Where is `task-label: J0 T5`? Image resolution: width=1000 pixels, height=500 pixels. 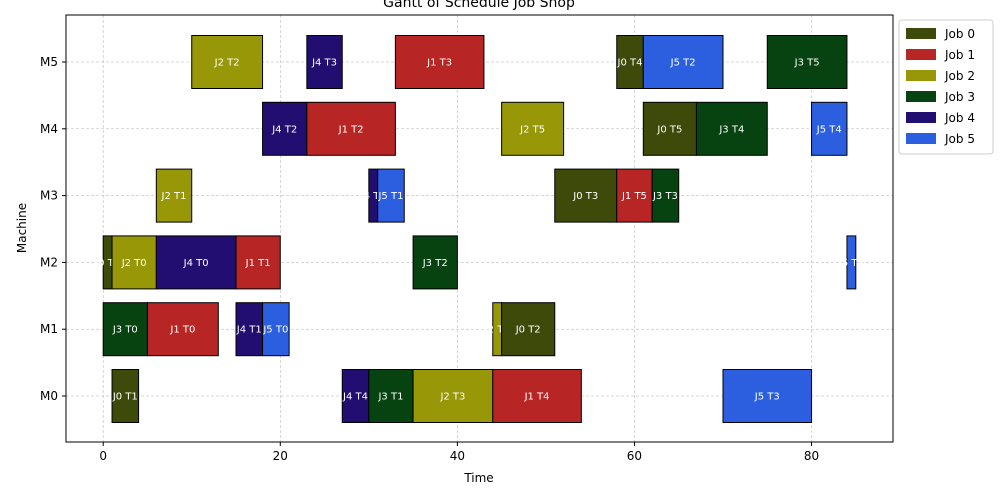
task-label: J0 T5 is located at coordinates (669, 129).